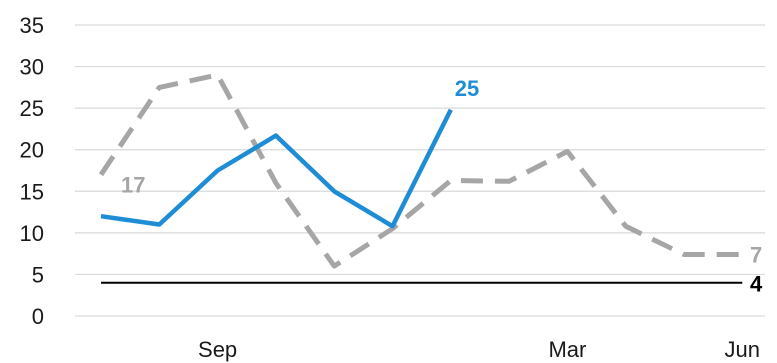 The width and height of the screenshot is (777, 363). I want to click on y-tick-label: 35, so click(32, 25).